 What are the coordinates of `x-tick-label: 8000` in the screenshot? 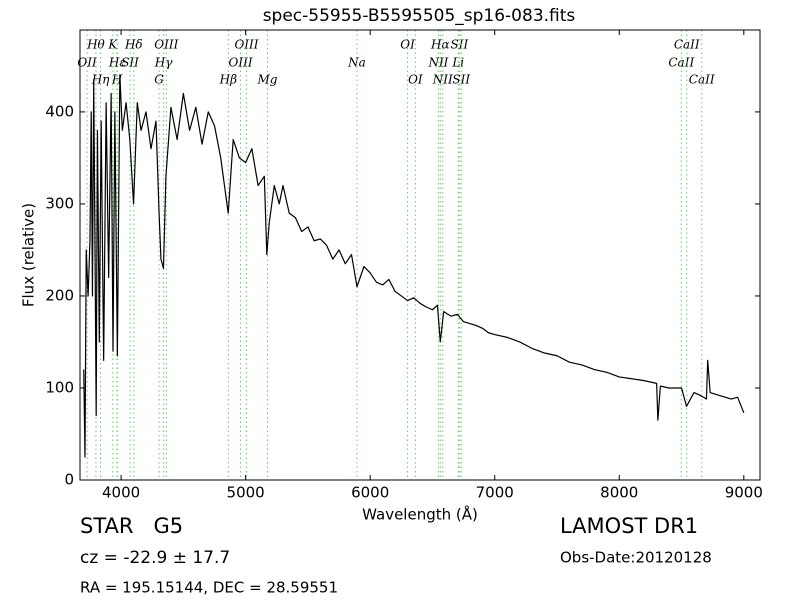 It's located at (619, 493).